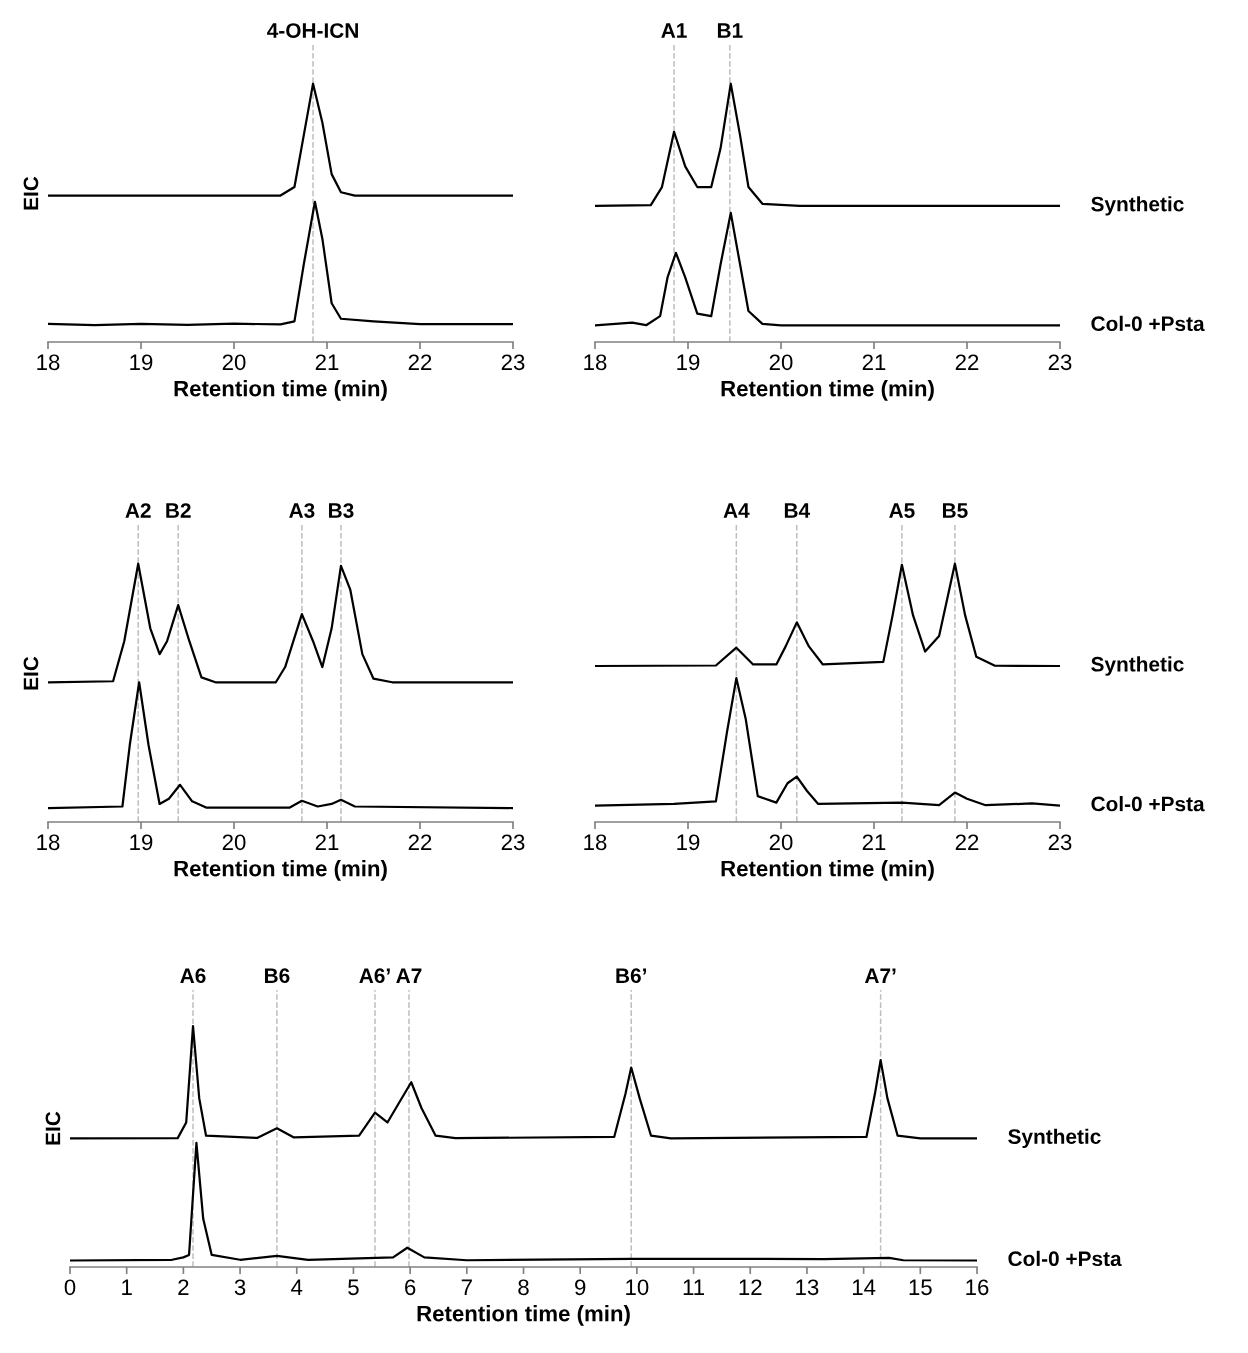 This screenshot has height=1353, width=1248. What do you see at coordinates (797, 510) in the screenshot?
I see `ref-line-label: B4` at bounding box center [797, 510].